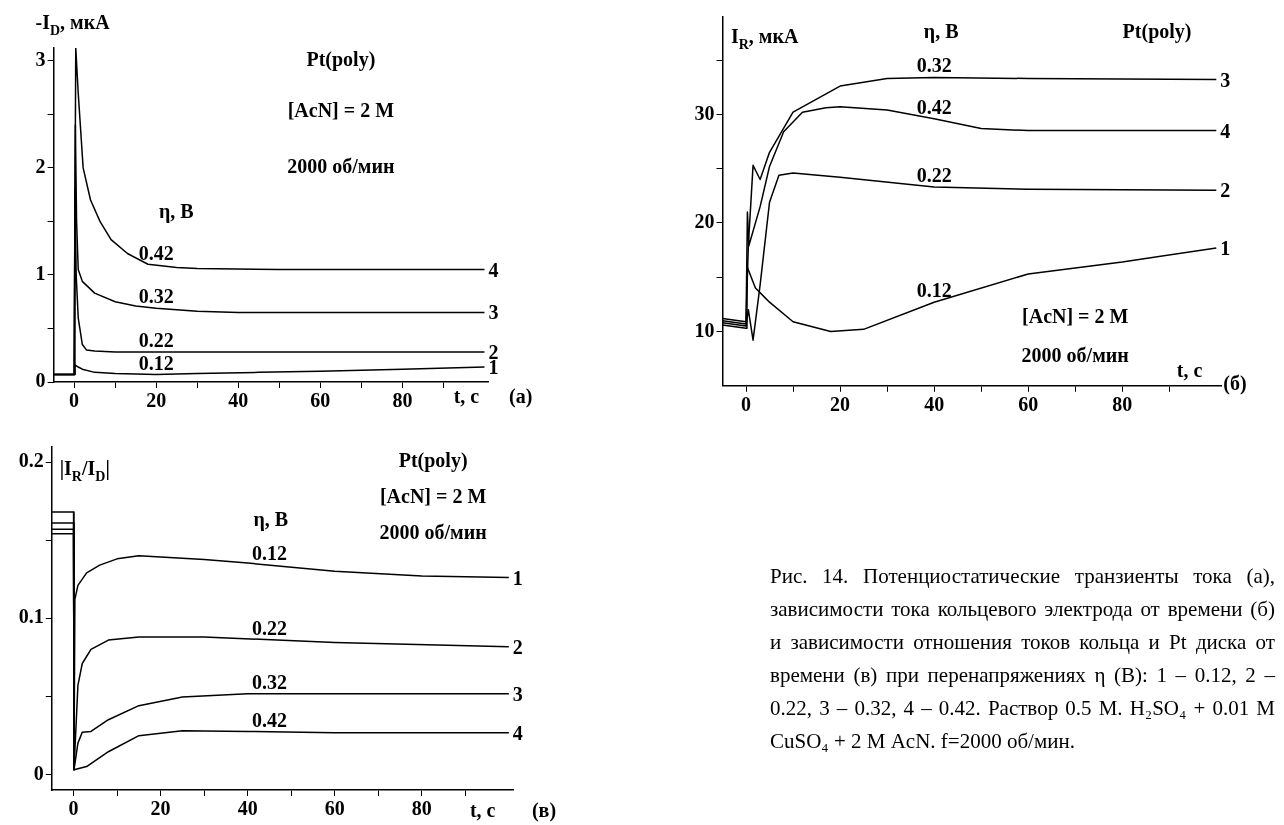 Image resolution: width=1284 pixels, height=825 pixels. Describe the element at coordinates (521, 397) in the screenshot. I see `text: (а)` at that location.